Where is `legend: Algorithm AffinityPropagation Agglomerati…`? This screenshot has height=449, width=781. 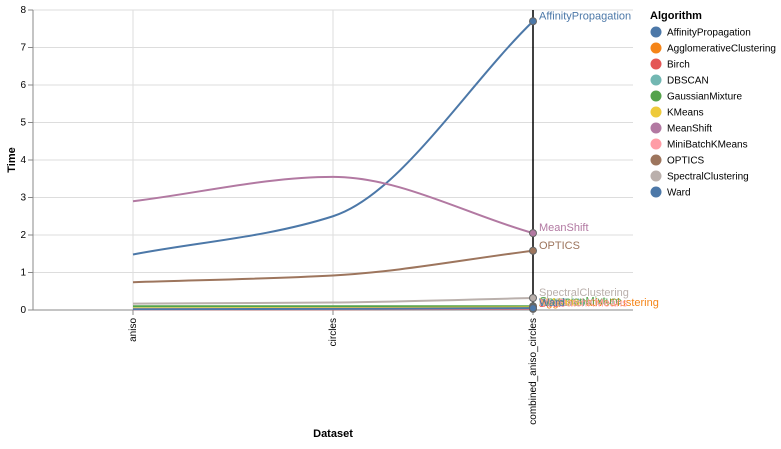
legend: Algorithm AffinityPropagation Agglomerati… is located at coordinates (713, 104).